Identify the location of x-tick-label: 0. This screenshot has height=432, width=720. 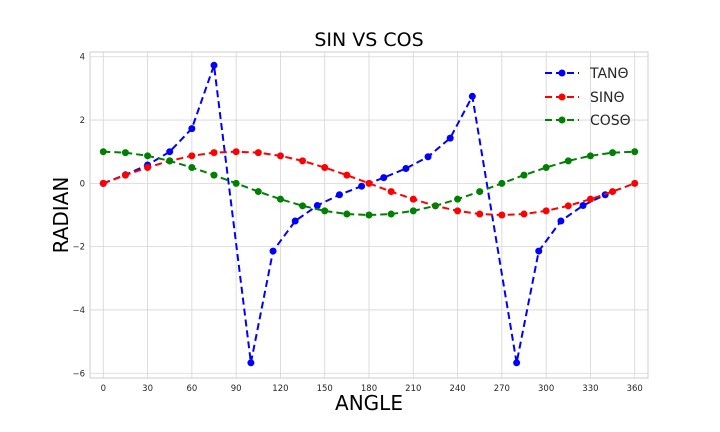
(103, 389).